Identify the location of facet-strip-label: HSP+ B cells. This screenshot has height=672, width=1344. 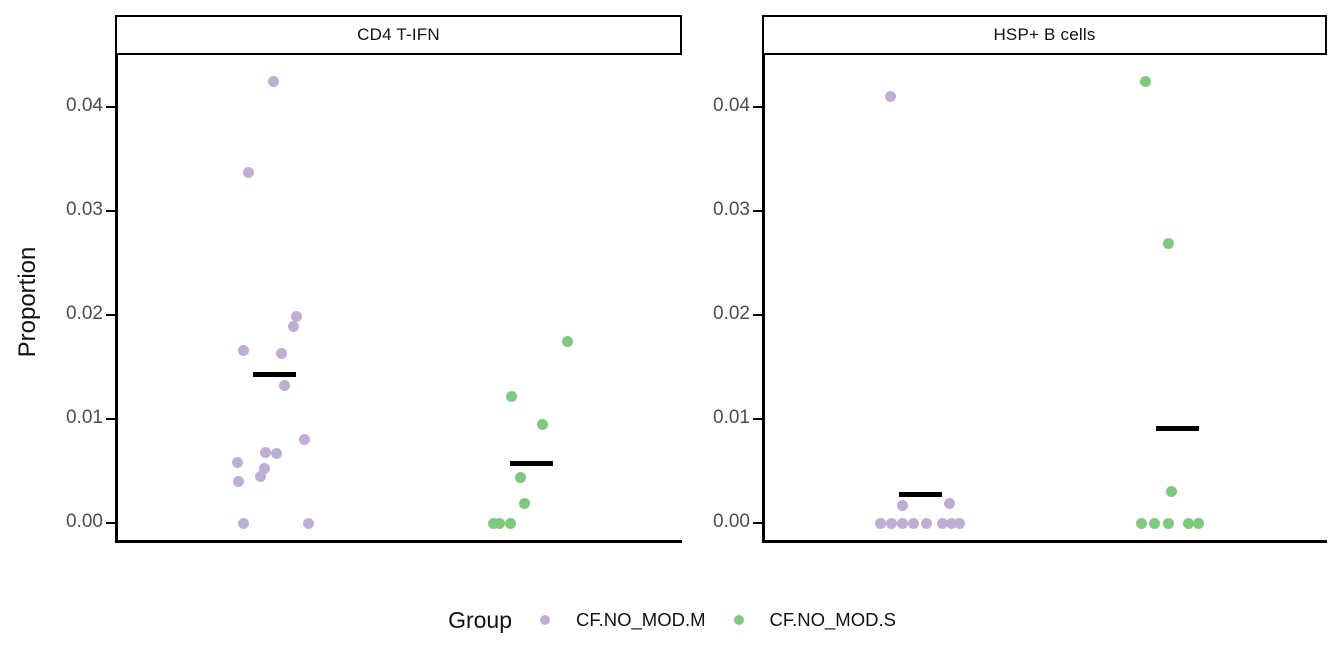
(1044, 34).